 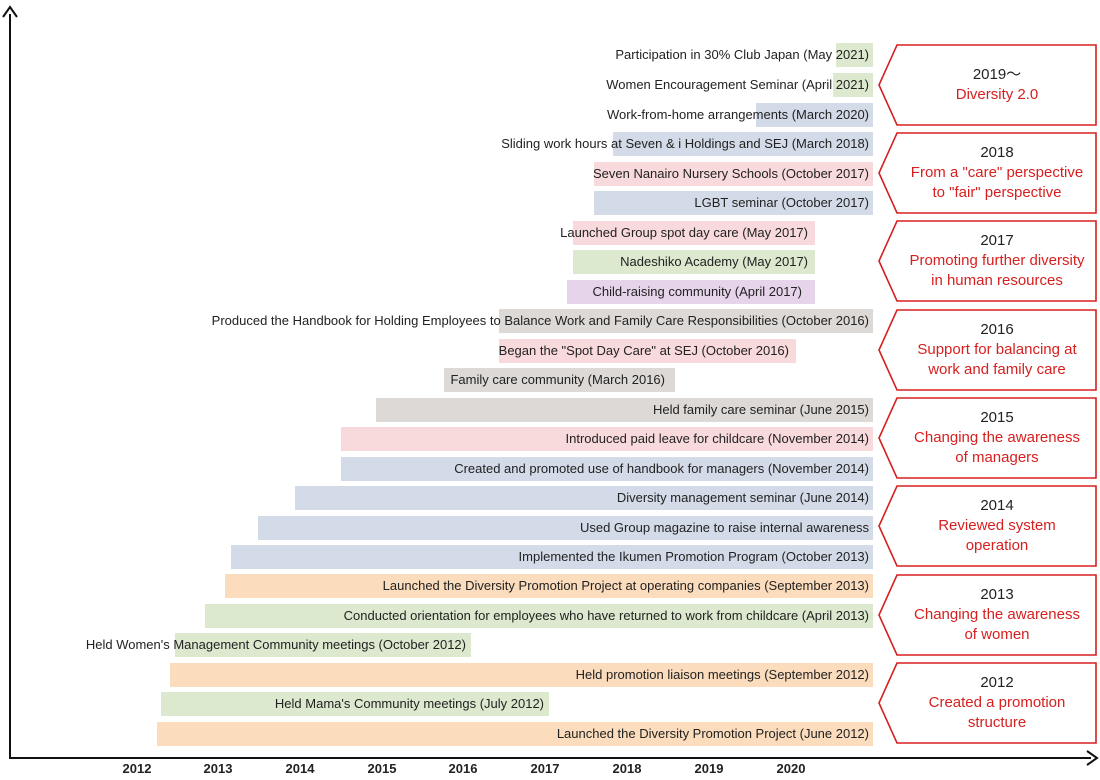 I want to click on x-axis-arrow-icon, so click(x=1092, y=758).